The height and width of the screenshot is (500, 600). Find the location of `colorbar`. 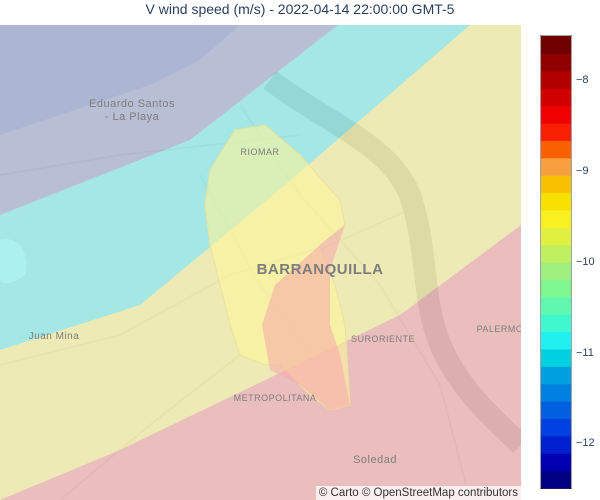

colorbar is located at coordinates (556, 262).